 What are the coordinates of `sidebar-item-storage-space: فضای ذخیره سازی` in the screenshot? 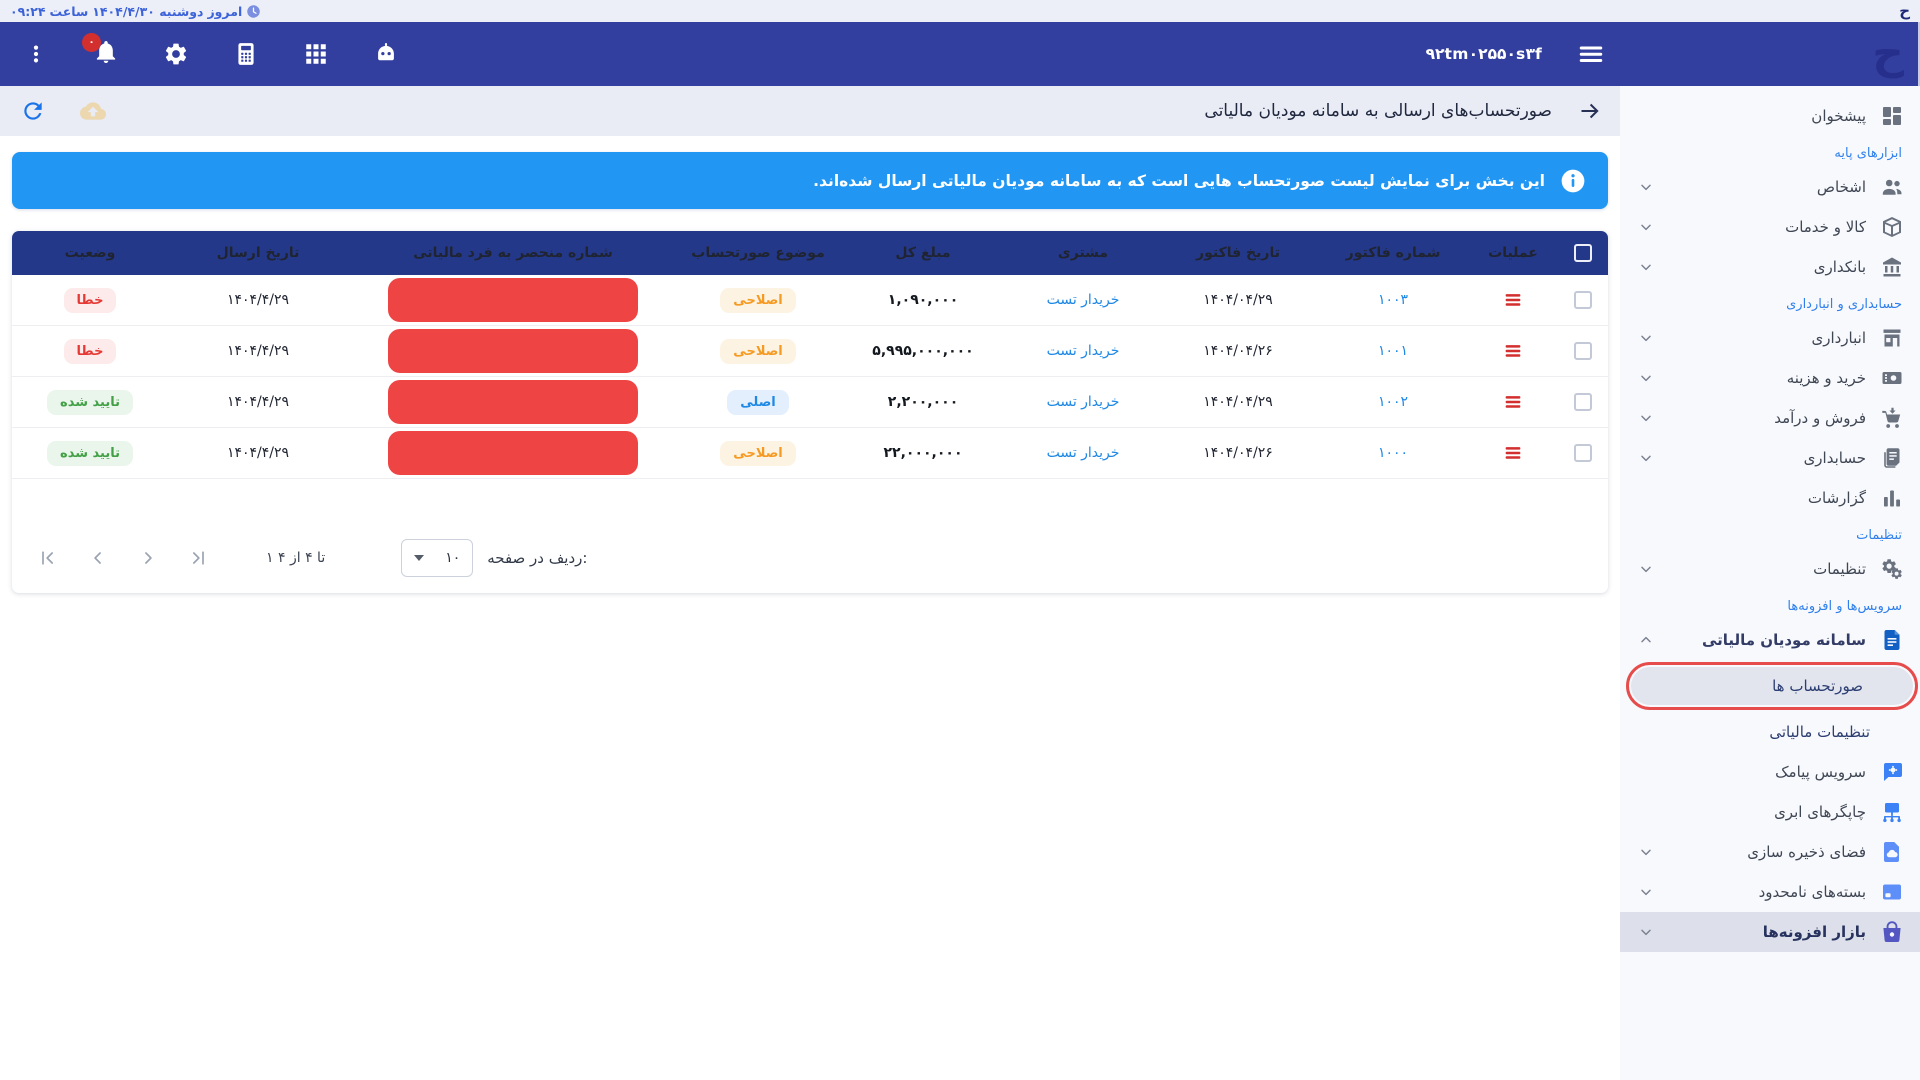 It's located at (1770, 852).